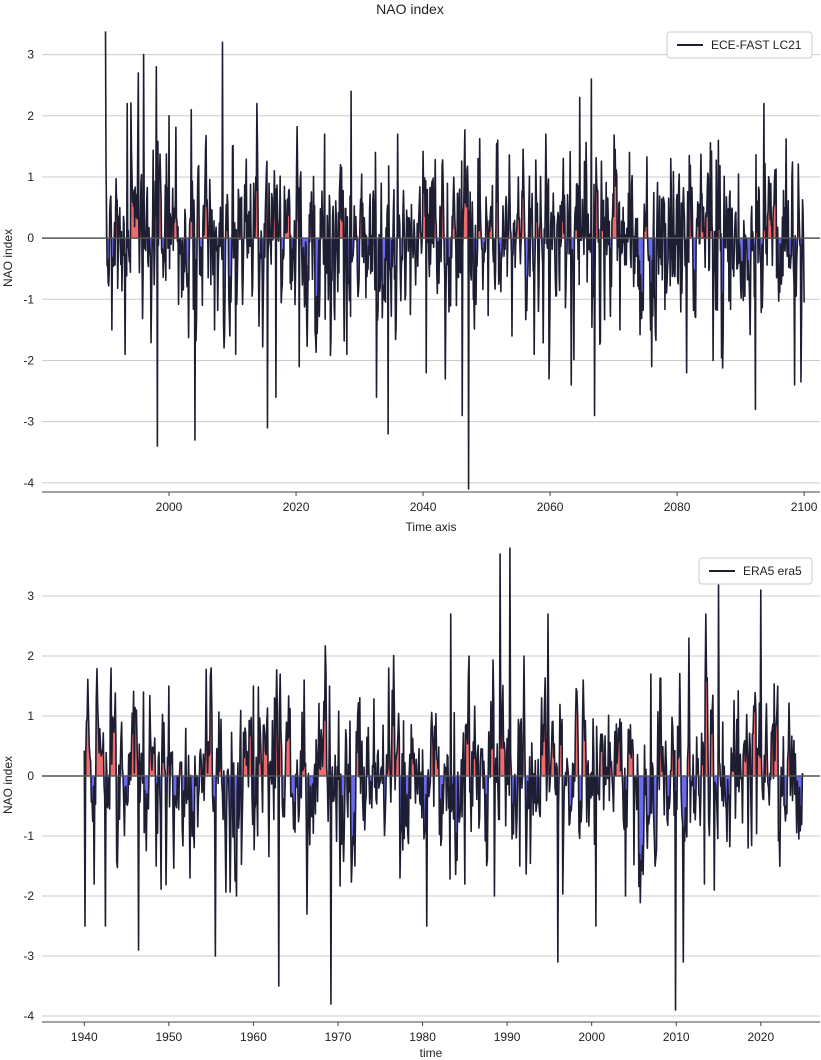 The width and height of the screenshot is (821, 1060). Describe the element at coordinates (84, 1037) in the screenshot. I see `x-tick-label: 1940` at that location.